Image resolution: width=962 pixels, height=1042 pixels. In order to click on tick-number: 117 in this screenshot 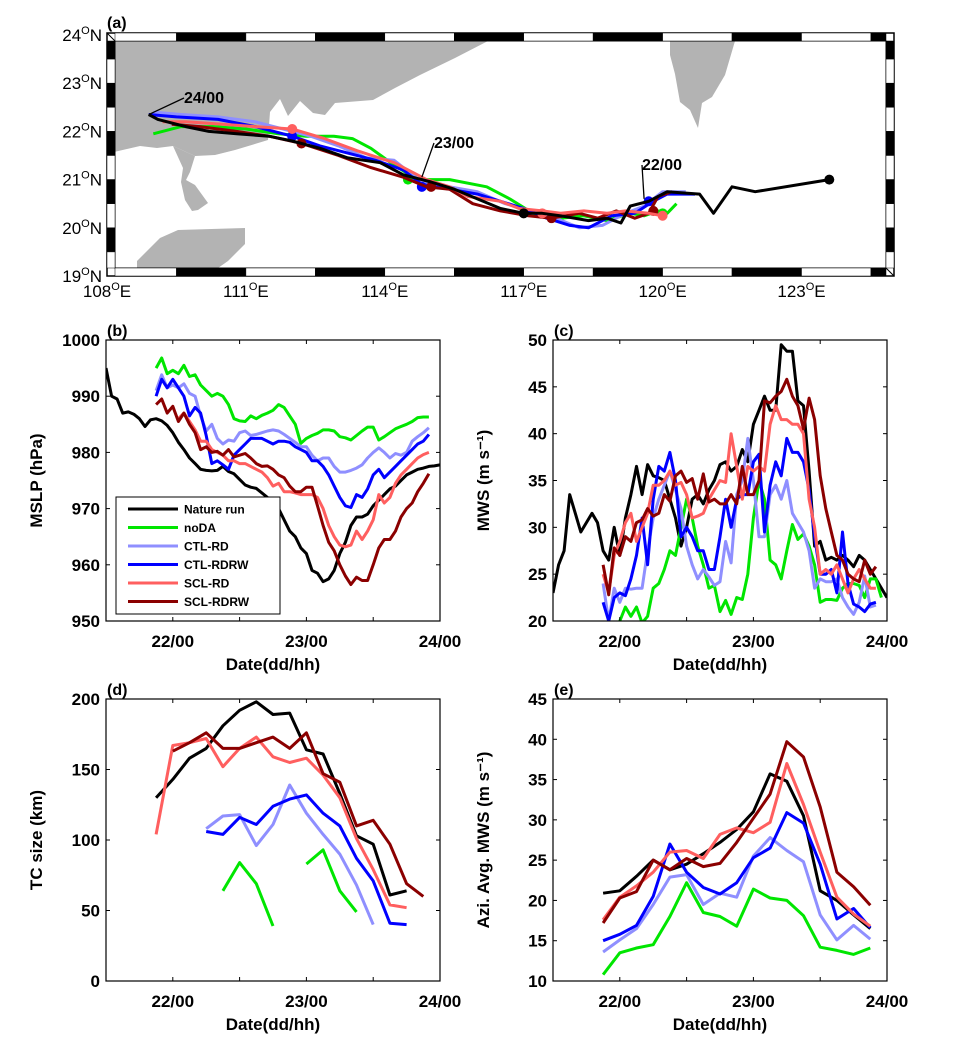, I will do `click(513, 291)`.